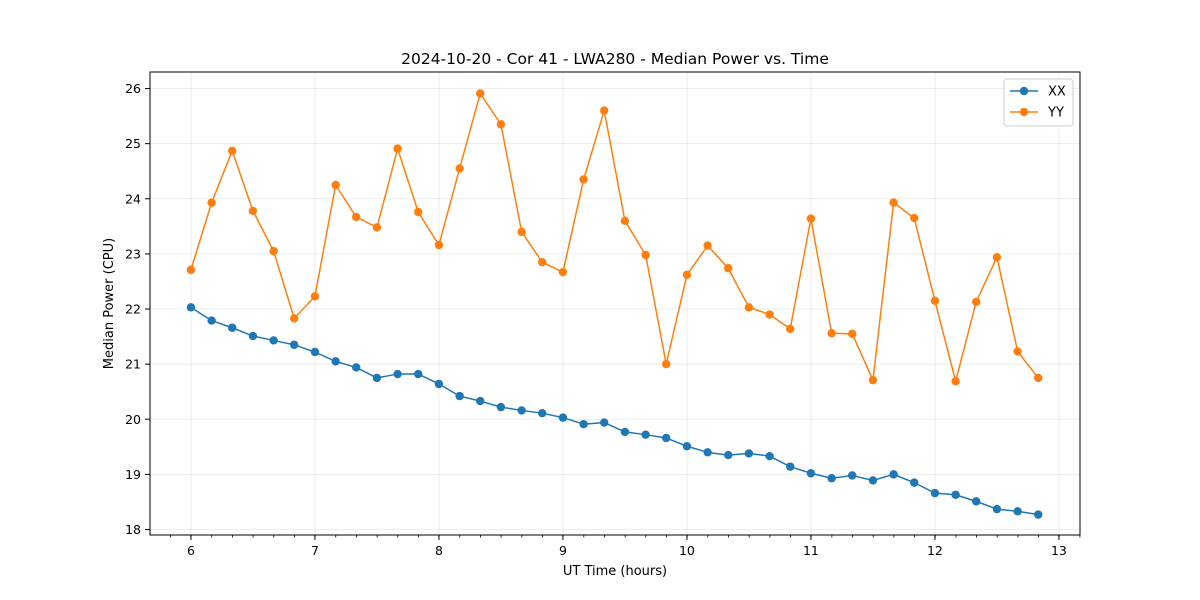 This screenshot has width=1200, height=600. I want to click on y-axis-label: Median Power (CPU), so click(109, 303).